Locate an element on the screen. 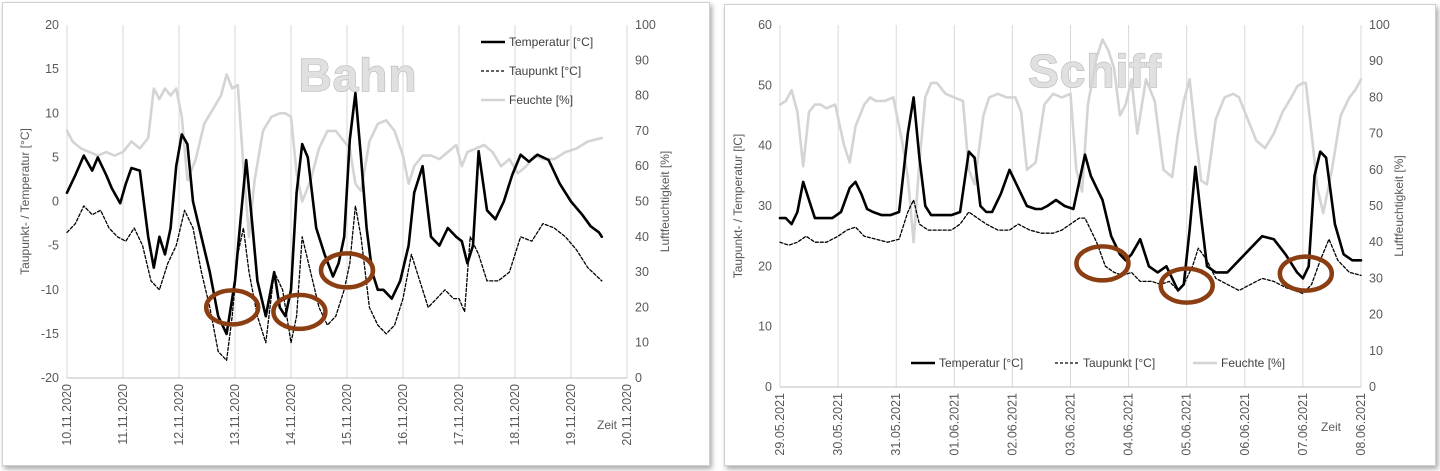  y-tick-label: 50 is located at coordinates (765, 85).